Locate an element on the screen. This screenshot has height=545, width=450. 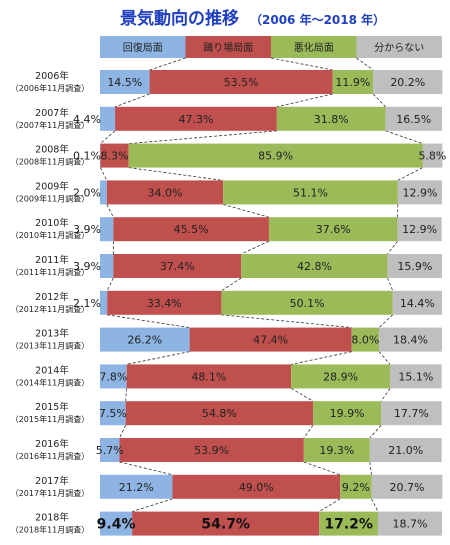
data-label: 54.7% is located at coordinates (225, 525).